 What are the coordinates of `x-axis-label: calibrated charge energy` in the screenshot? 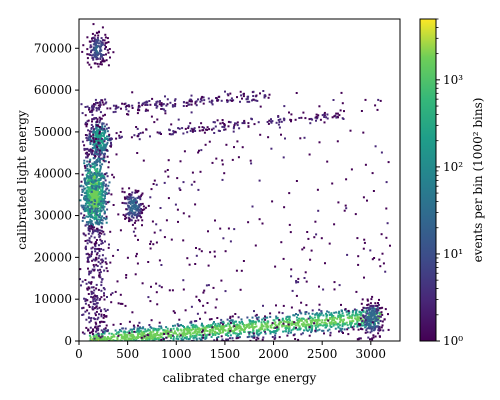 It's located at (240, 378).